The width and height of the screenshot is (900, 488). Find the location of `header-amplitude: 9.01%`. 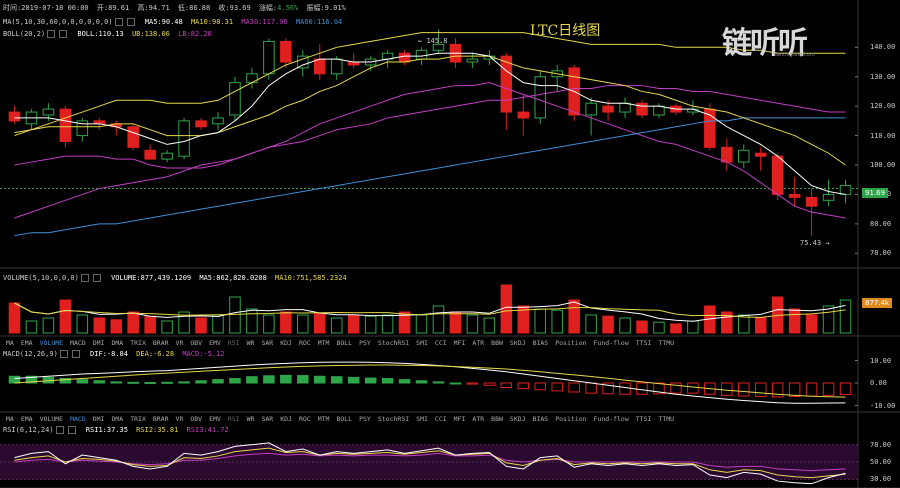

header-amplitude: 9.01% is located at coordinates (335, 8).